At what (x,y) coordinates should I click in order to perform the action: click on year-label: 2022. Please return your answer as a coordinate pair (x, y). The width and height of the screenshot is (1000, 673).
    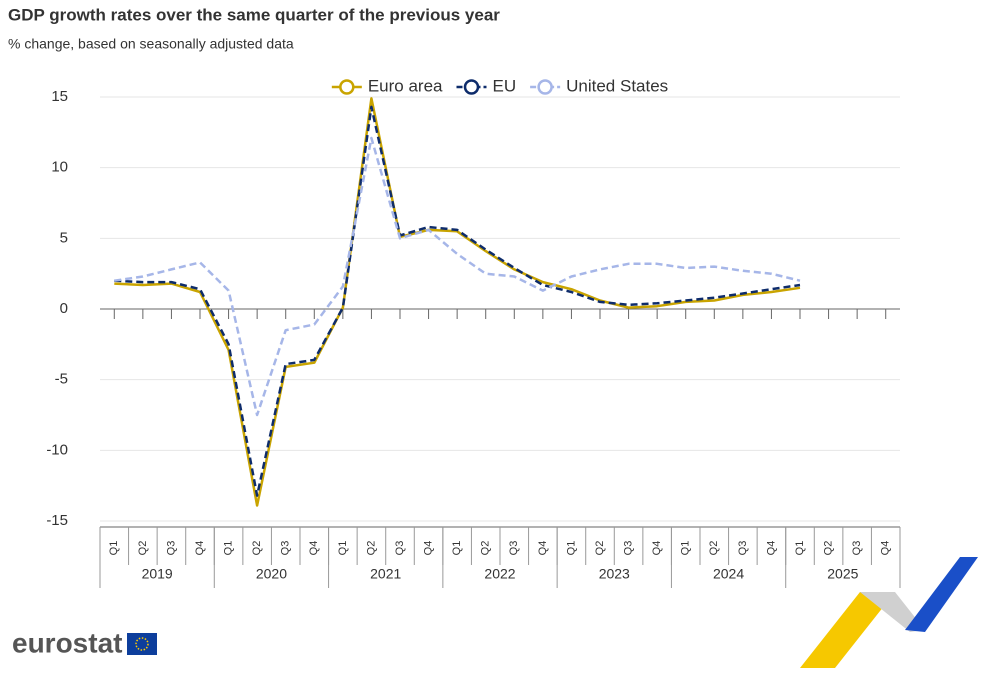
    Looking at the image, I should click on (499, 574).